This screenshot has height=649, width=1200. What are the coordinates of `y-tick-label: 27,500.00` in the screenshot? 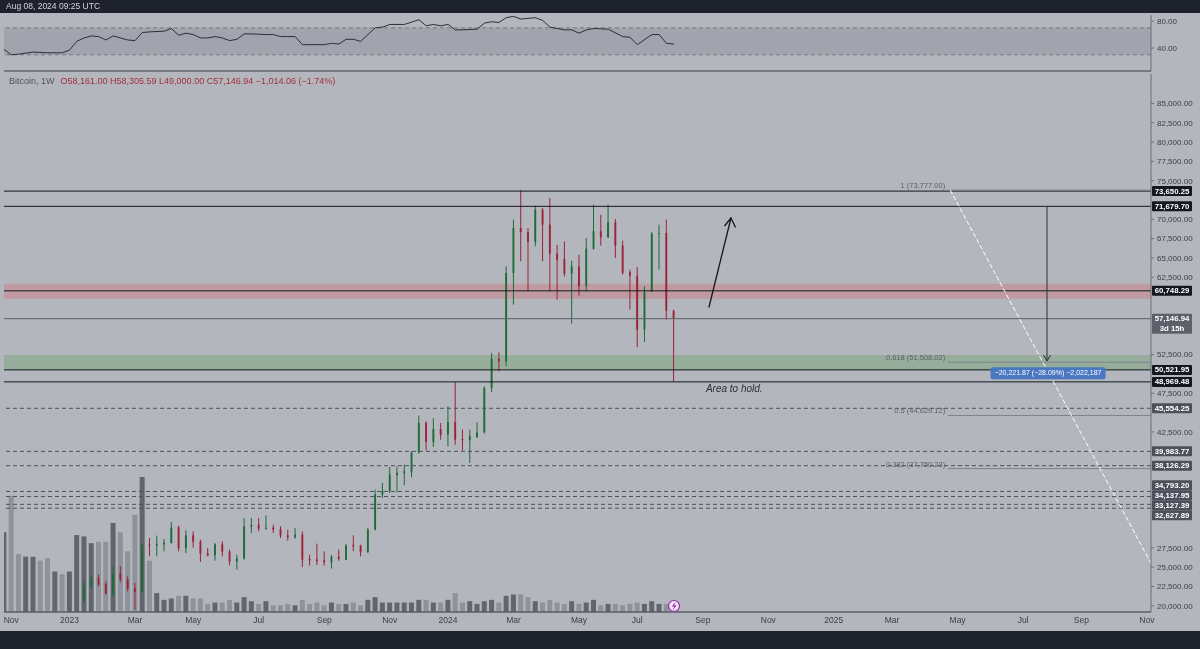 It's located at (1175, 548).